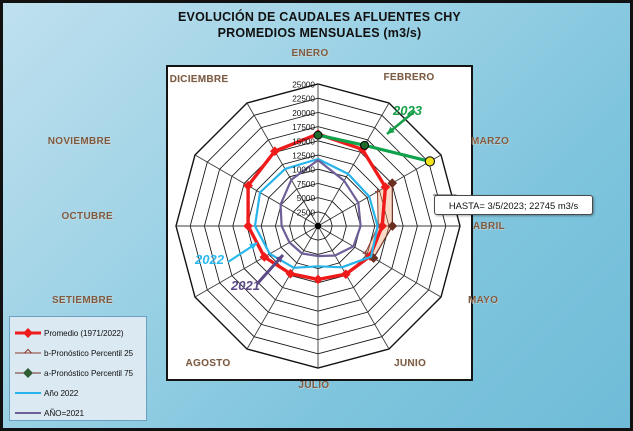  What do you see at coordinates (61, 393) in the screenshot?
I see `legend-label: Año 2022` at bounding box center [61, 393].